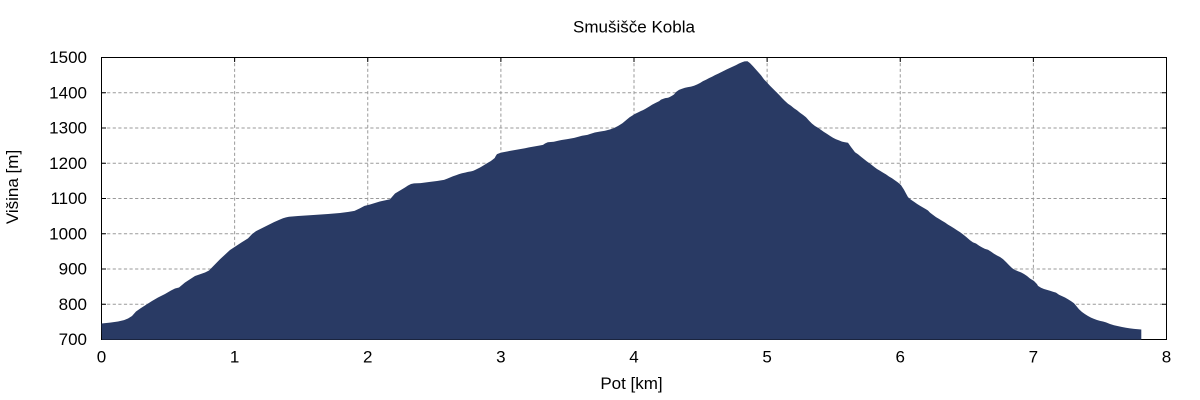 This screenshot has height=400, width=1200. What do you see at coordinates (367, 357) in the screenshot?
I see `svg-text: 2` at bounding box center [367, 357].